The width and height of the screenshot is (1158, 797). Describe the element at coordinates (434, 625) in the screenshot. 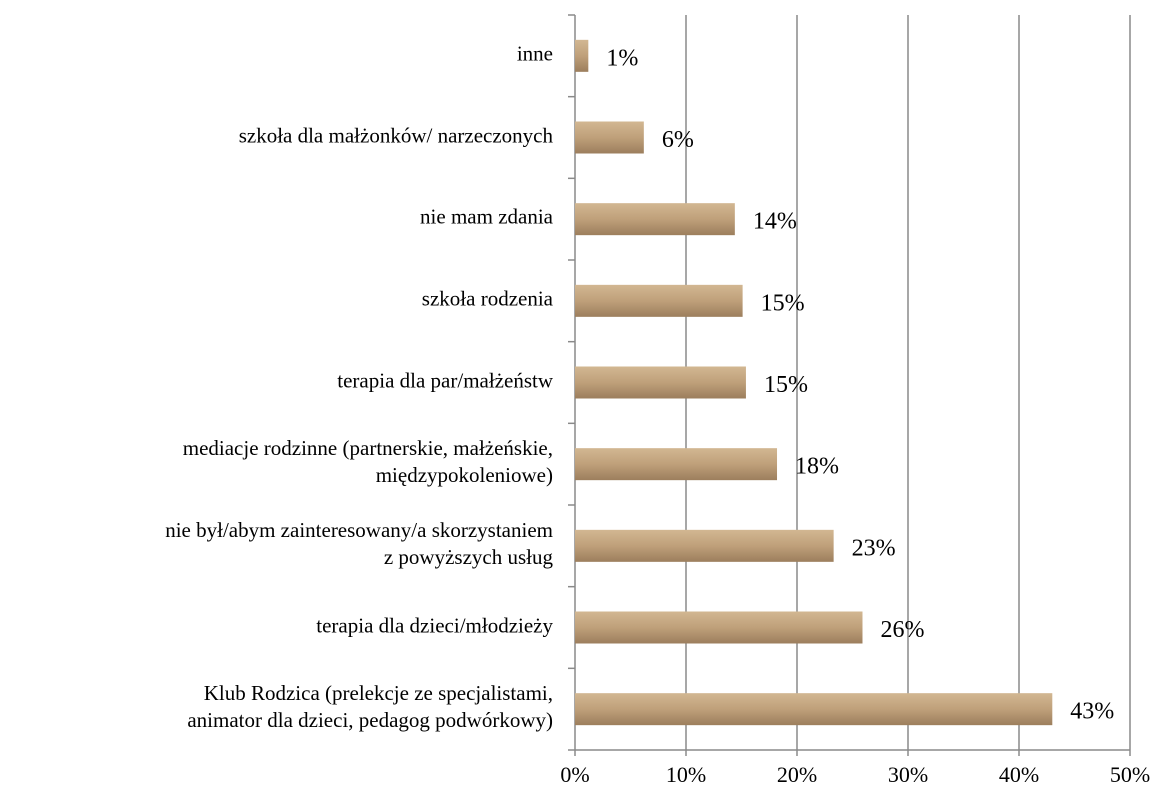

I see `category-label: terapia dla dzieci/młodzieży` at that location.